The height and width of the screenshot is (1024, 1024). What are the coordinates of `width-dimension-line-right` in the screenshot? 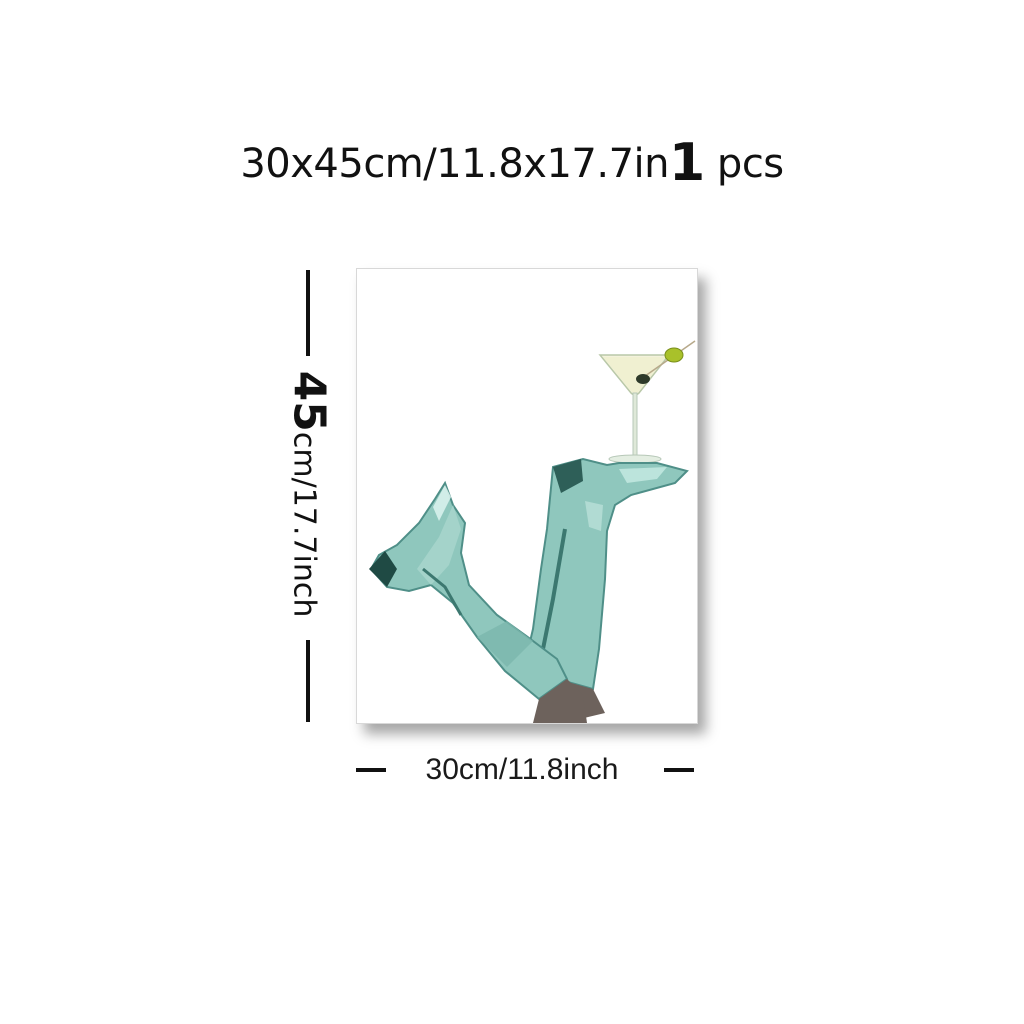 It's located at (679, 770).